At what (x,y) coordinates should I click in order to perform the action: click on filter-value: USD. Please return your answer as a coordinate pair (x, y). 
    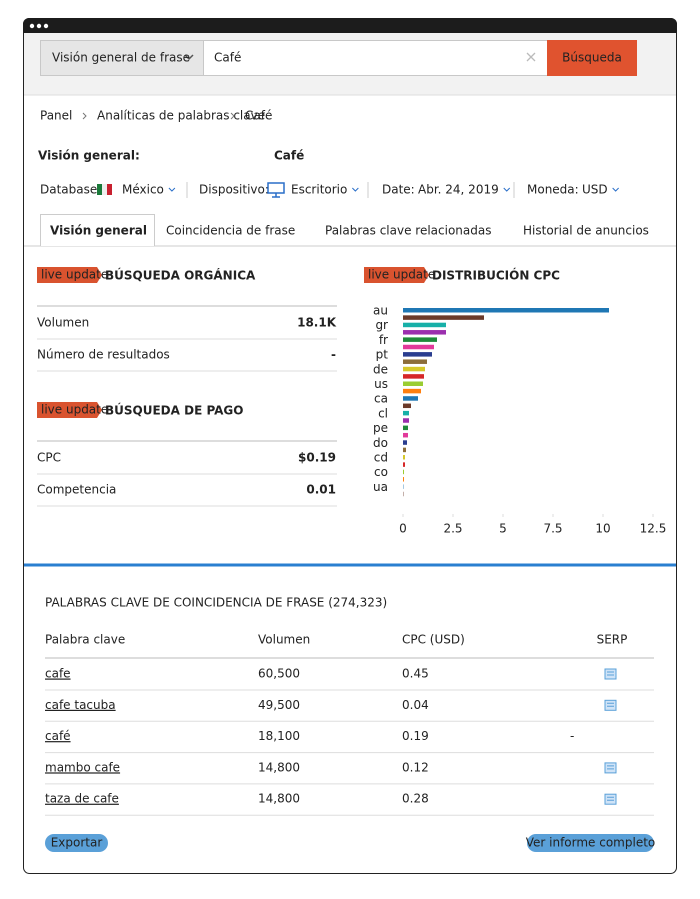
    Looking at the image, I should click on (595, 190).